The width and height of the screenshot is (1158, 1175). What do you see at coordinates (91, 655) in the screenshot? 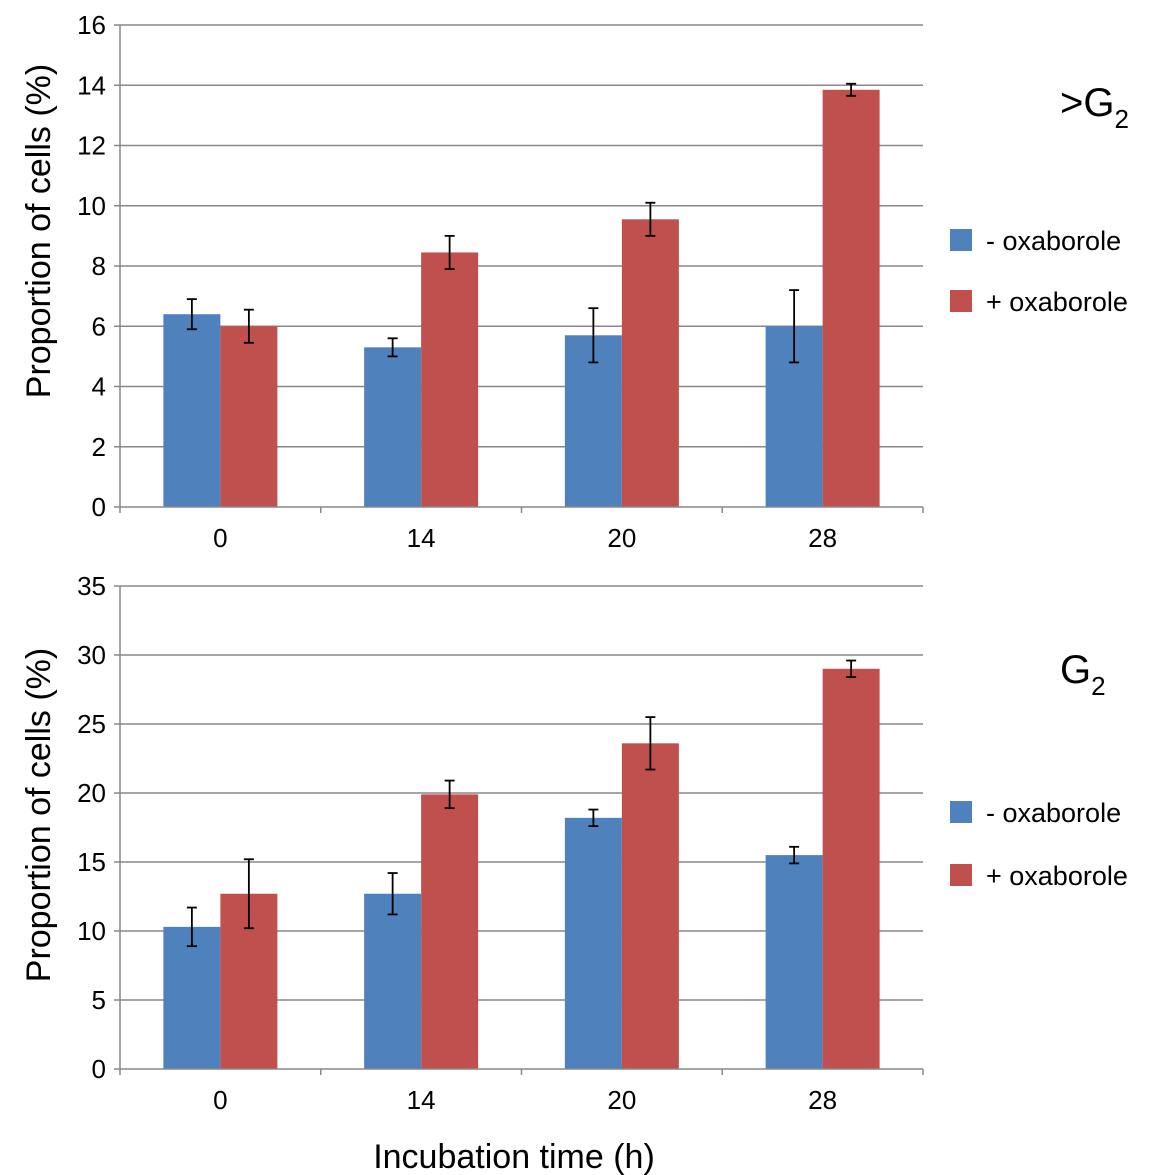
I see `y-tick-label: 30` at bounding box center [91, 655].